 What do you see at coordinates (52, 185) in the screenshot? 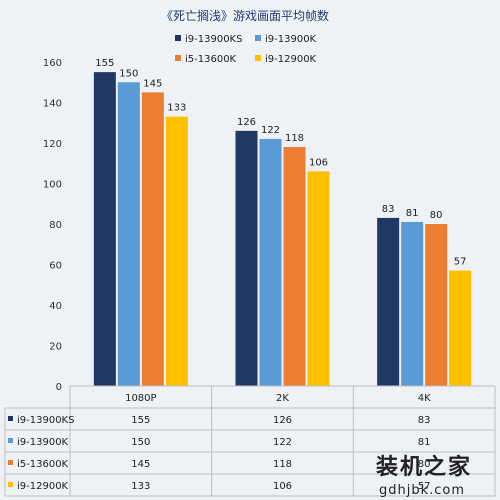
I see `y-tick-label: 100` at bounding box center [52, 185].